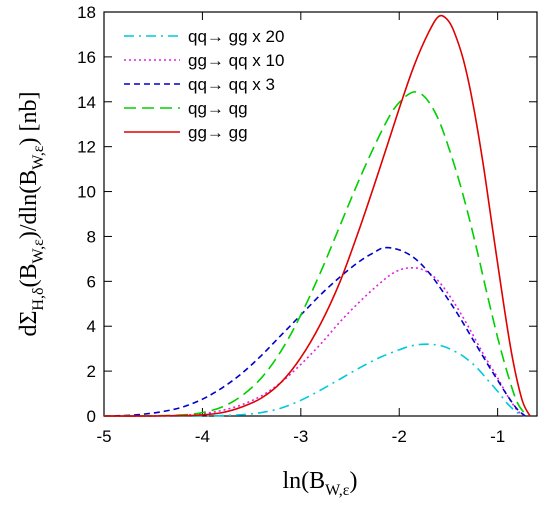 The width and height of the screenshot is (551, 506). Describe the element at coordinates (218, 132) in the screenshot. I see `legend-label: gg→ gg` at that location.